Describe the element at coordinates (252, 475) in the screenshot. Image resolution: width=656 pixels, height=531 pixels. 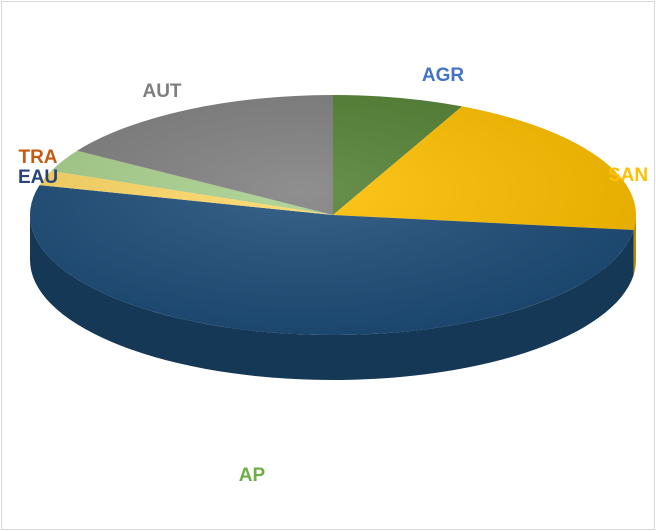
I see `slice-label: AP` at that location.